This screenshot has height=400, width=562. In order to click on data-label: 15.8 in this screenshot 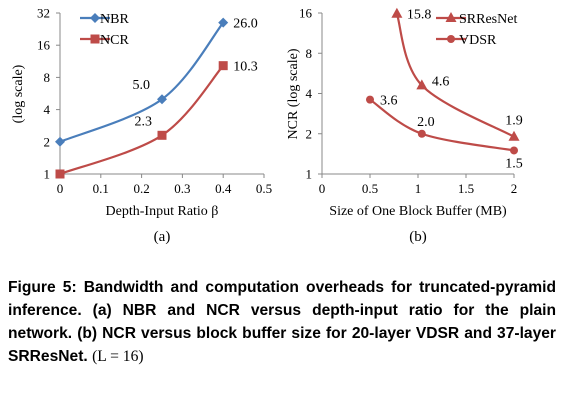, I will do `click(419, 15)`.